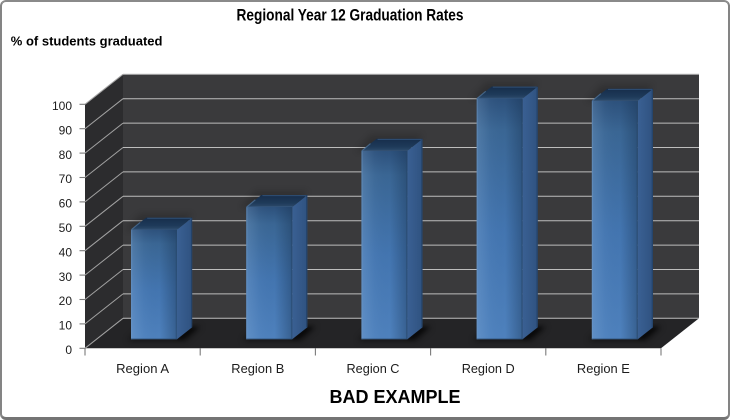  What do you see at coordinates (142, 368) in the screenshot?
I see `svg-text: Region A` at bounding box center [142, 368].